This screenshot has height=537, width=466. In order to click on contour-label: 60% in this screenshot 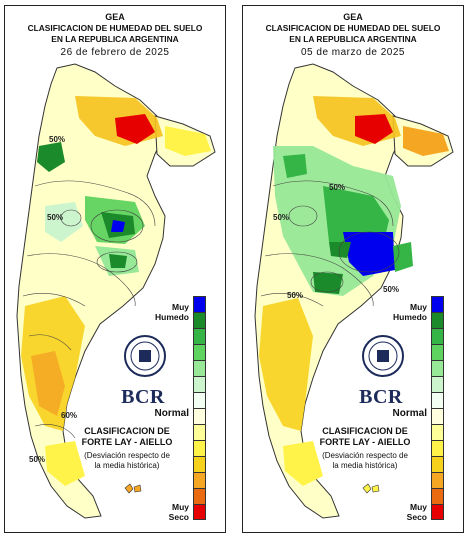, I will do `click(69, 415)`.